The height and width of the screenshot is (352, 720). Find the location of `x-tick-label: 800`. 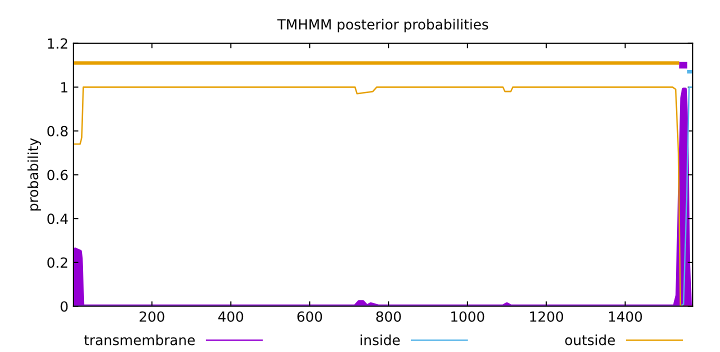

x-tick-label: 800 is located at coordinates (388, 316).